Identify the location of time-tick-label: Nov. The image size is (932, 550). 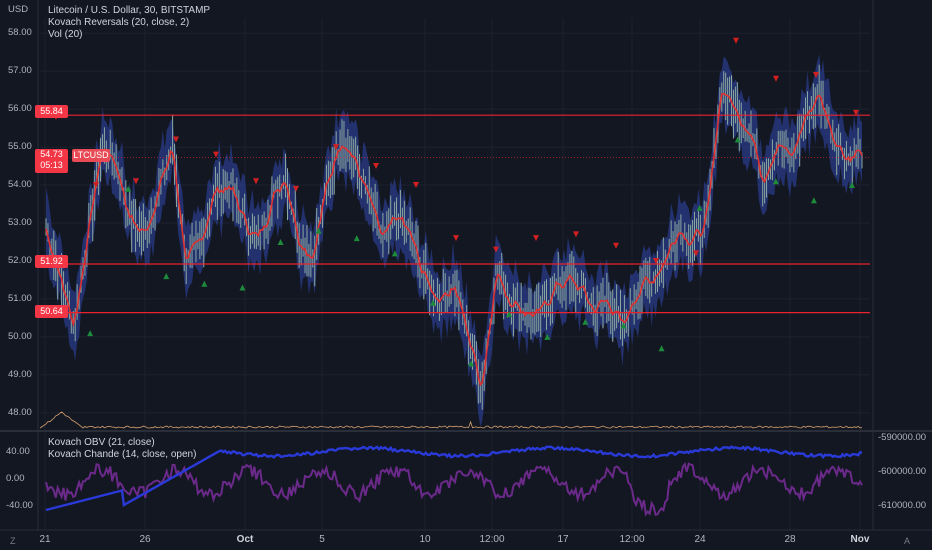
(860, 539).